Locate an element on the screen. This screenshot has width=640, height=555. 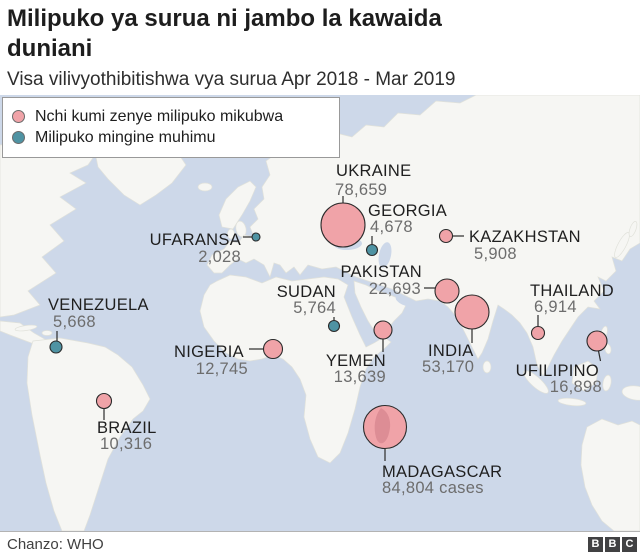
kazakhstan-bubble is located at coordinates (446, 236).